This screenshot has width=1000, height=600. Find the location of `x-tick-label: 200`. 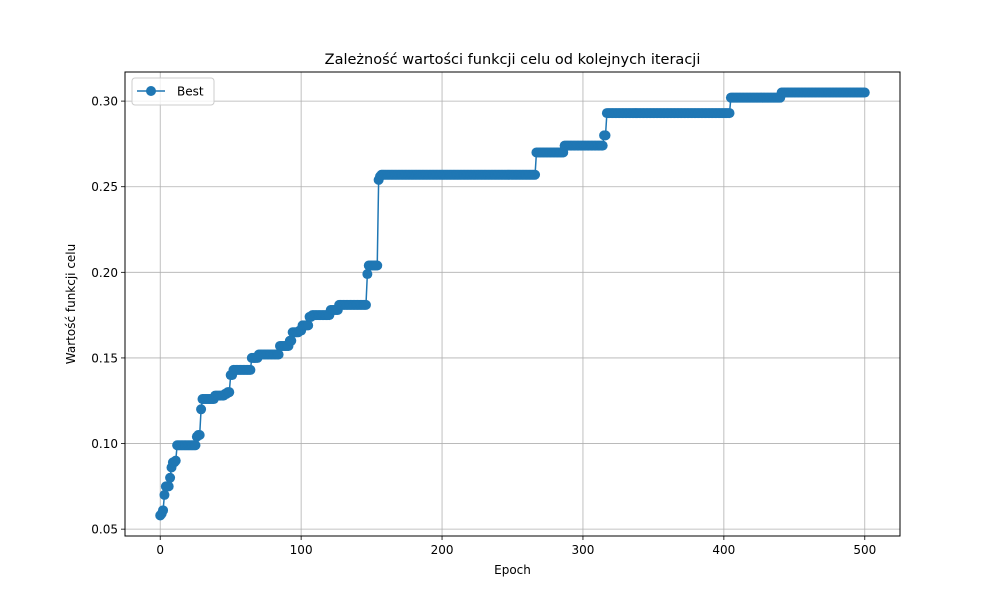

x-tick-label: 200 is located at coordinates (442, 550).